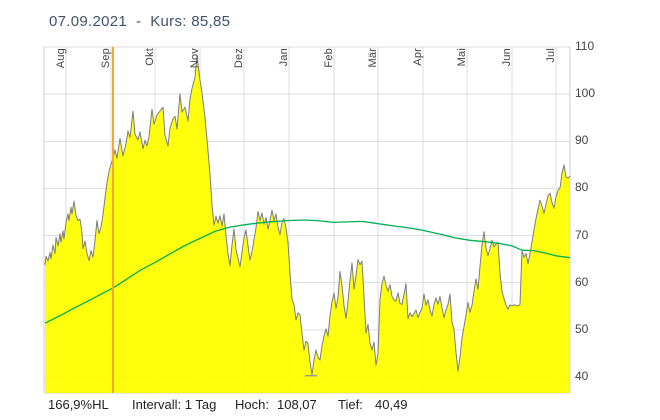 The image size is (660, 420). What do you see at coordinates (195, 58) in the screenshot?
I see `x-axis-label-nov: Nov` at bounding box center [195, 58].